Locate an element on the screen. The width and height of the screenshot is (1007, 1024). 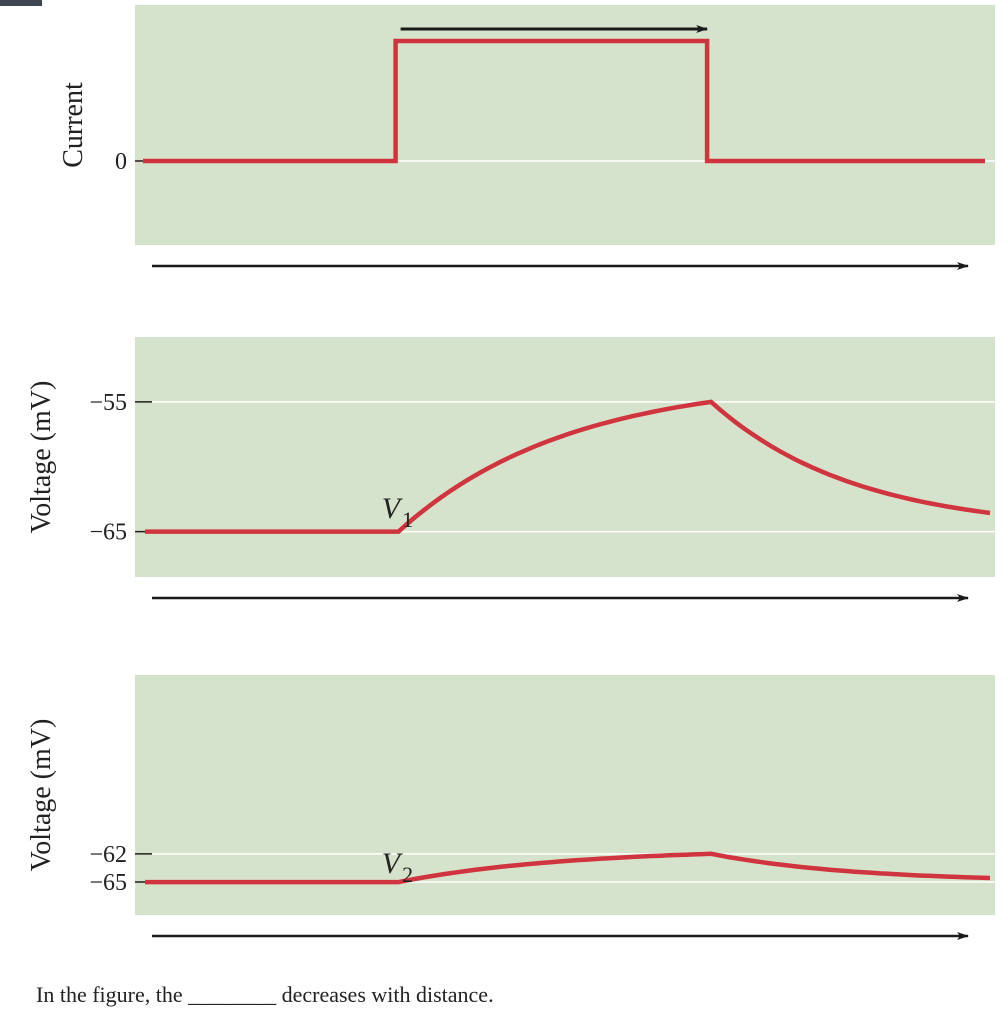
question-before: In the figure, the is located at coordinates (109, 994).